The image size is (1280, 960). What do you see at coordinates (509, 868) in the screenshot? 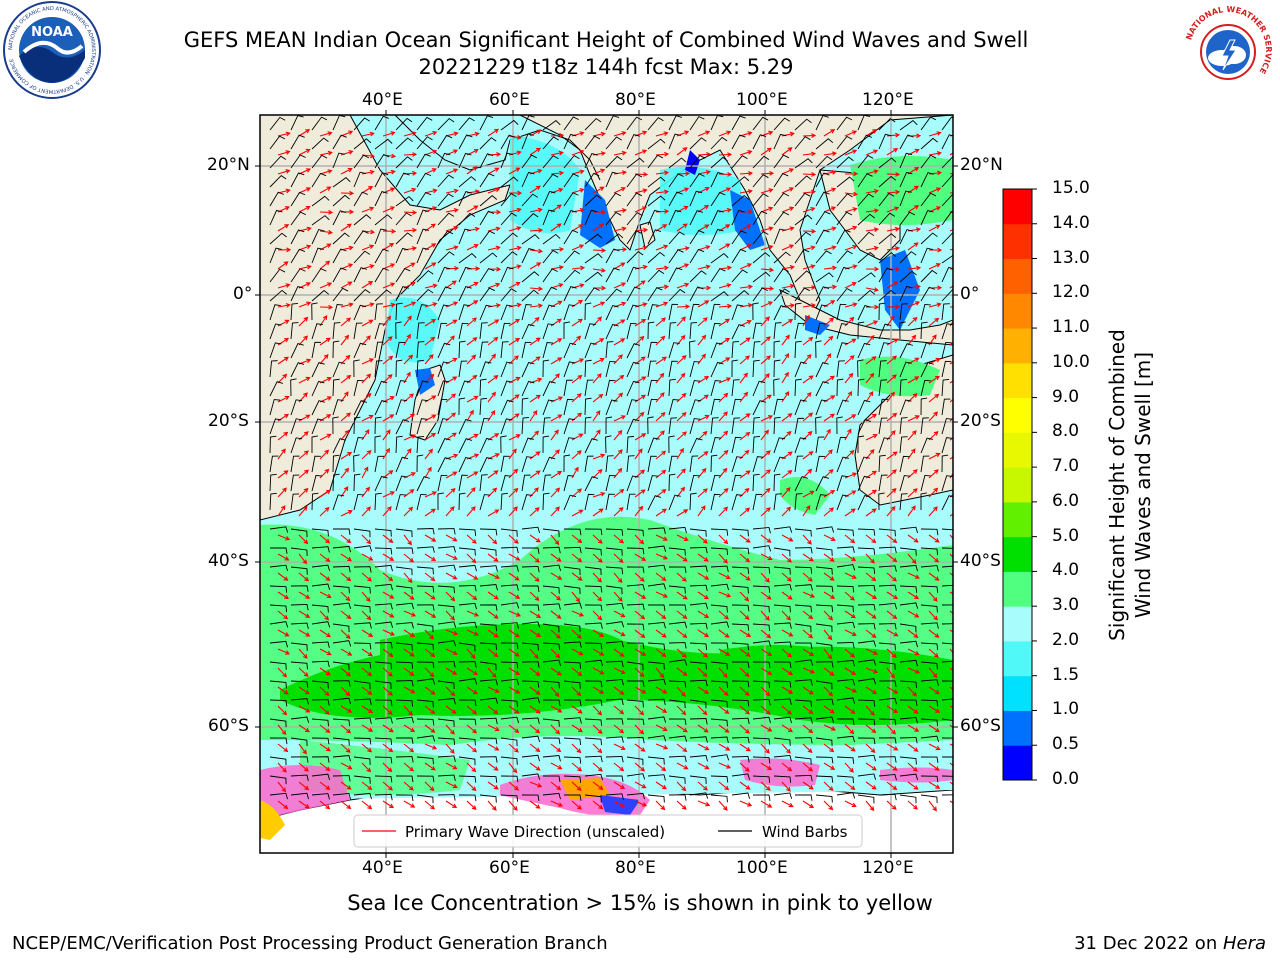
I see `lon-tick-bottom-60e: 60°E` at bounding box center [509, 868].